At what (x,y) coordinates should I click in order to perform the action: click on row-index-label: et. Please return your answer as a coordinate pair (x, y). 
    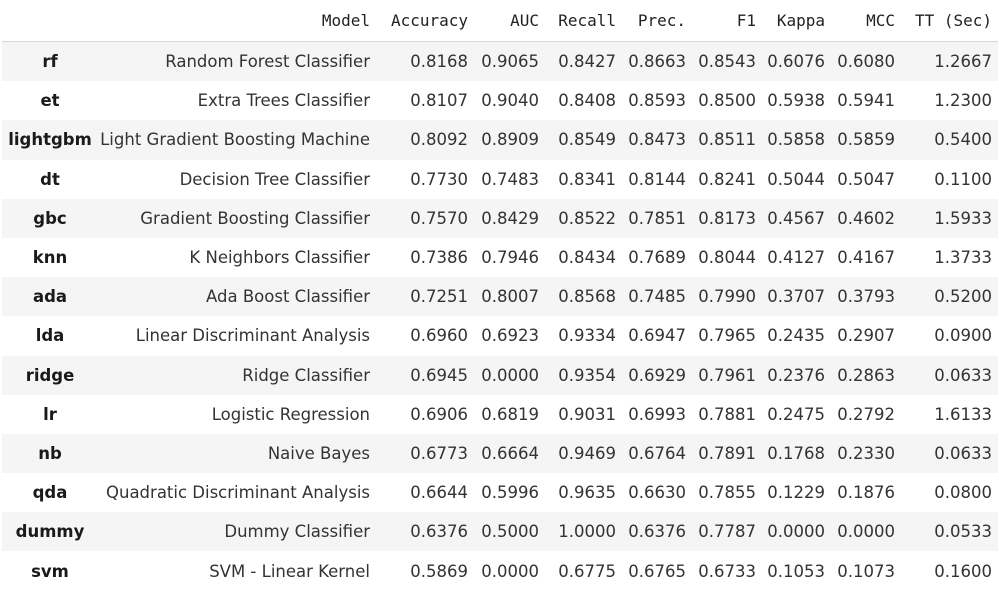
    Looking at the image, I should click on (50, 101).